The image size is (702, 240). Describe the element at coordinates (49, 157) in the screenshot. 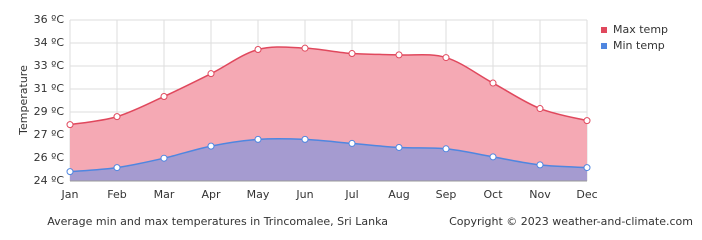

I see `y-tick-label: 26 ºC` at that location.